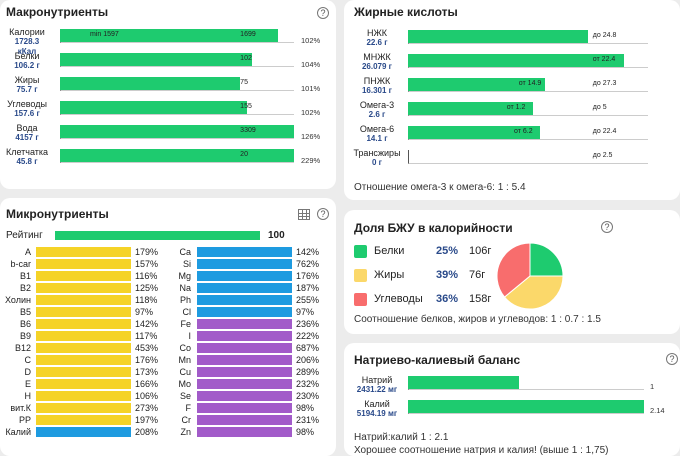  I want to click on macro-label-text: Жиры, so click(27, 80).